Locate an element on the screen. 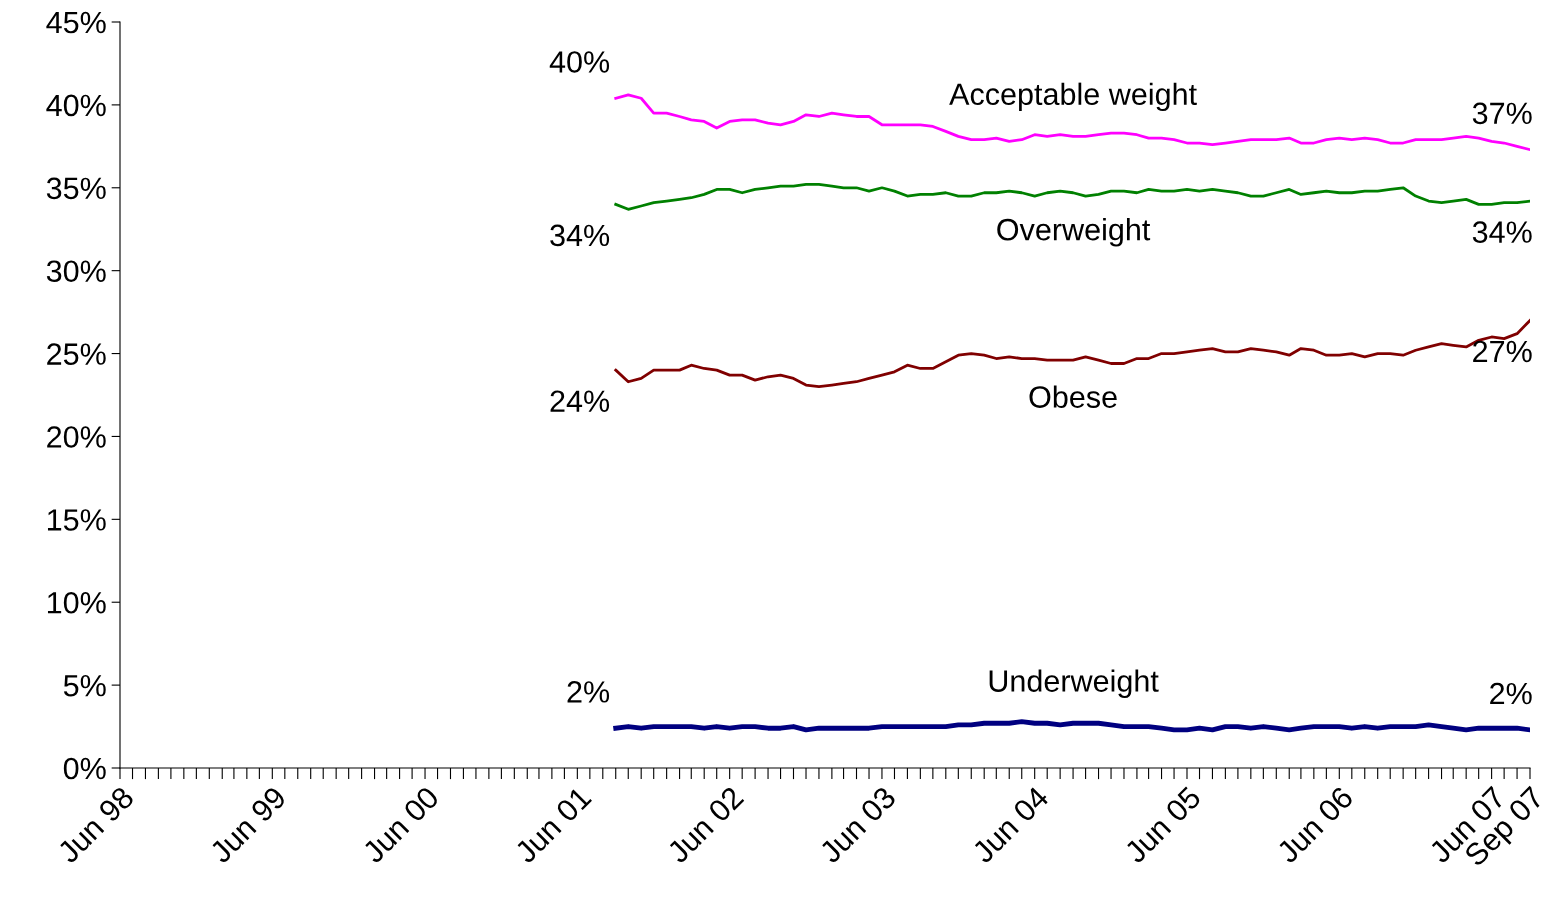  data-label: 27% is located at coordinates (1502, 351).